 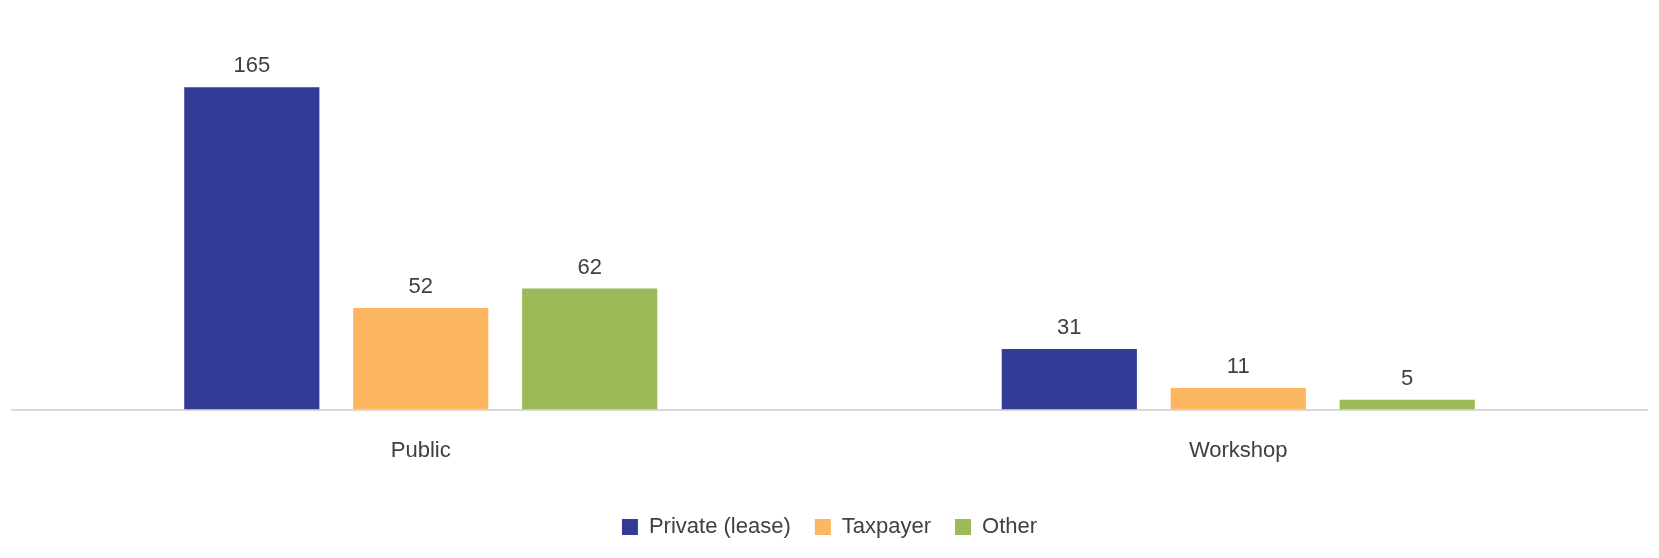 I want to click on x-tick-label: Workshop, so click(x=1238, y=449).